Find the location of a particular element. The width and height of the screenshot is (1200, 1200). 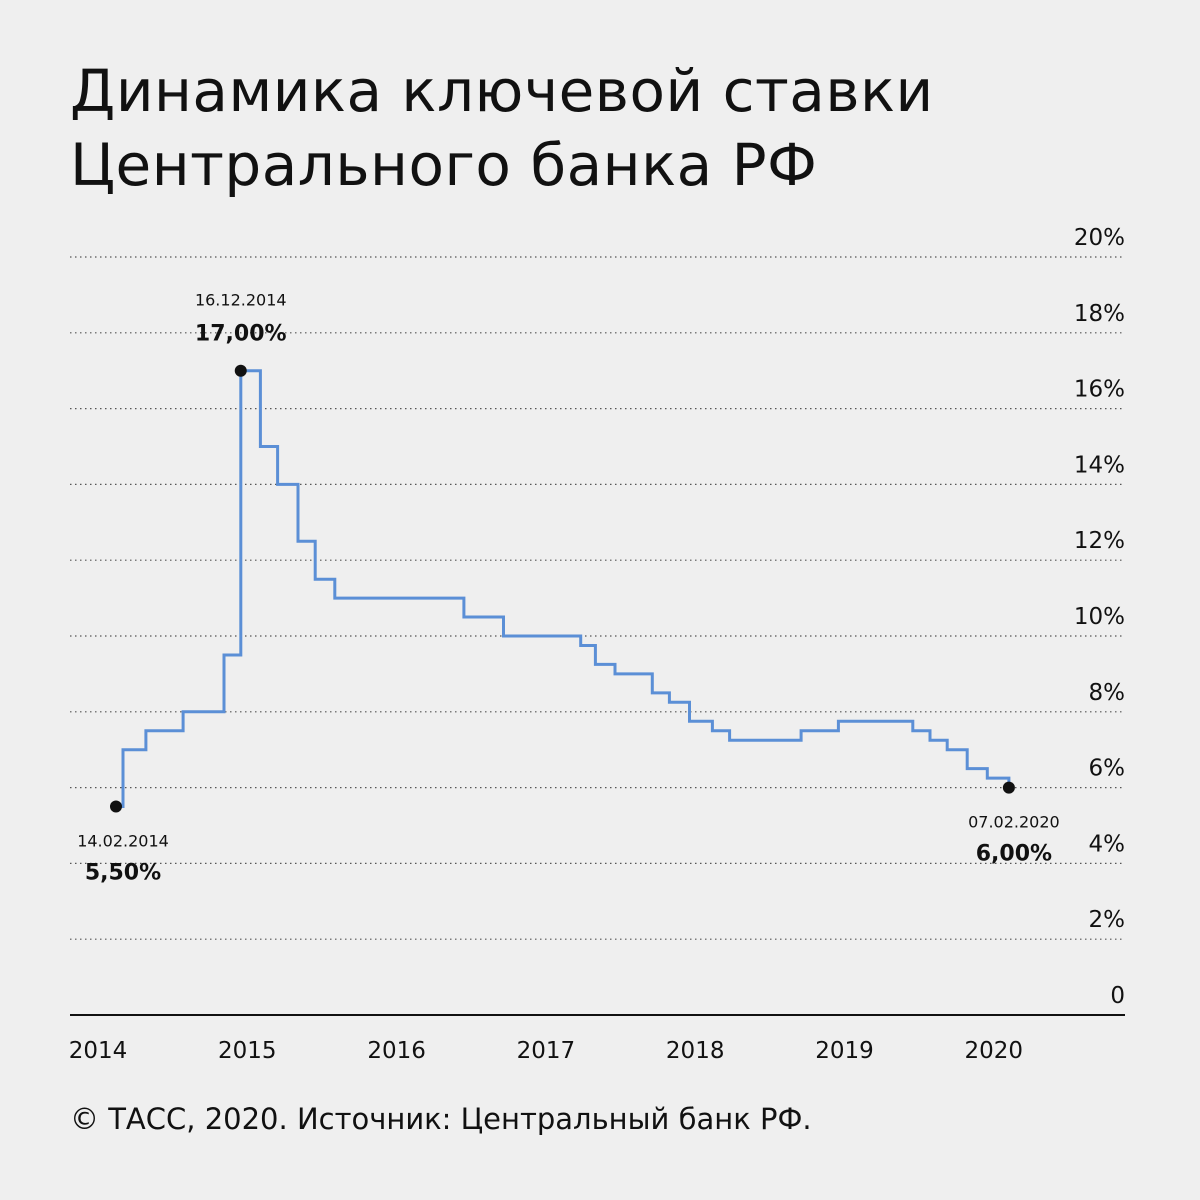

y-tick-label: 20% is located at coordinates (1099, 238).